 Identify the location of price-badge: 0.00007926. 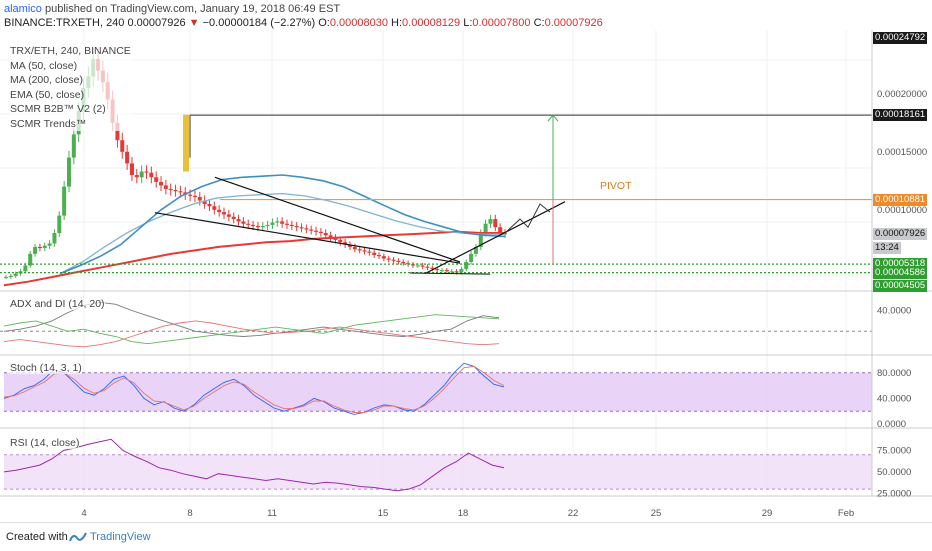
(900, 233).